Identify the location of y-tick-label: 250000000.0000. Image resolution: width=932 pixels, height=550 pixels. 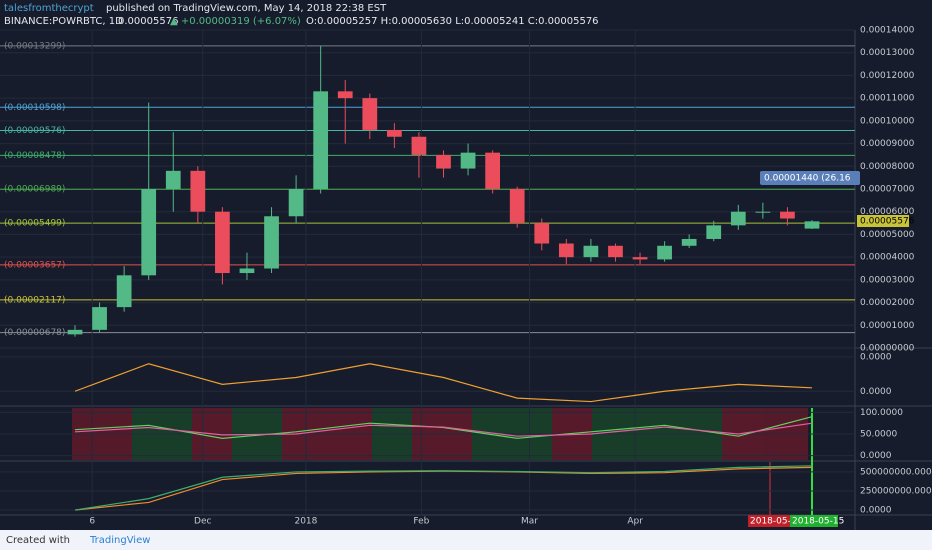
(896, 491).